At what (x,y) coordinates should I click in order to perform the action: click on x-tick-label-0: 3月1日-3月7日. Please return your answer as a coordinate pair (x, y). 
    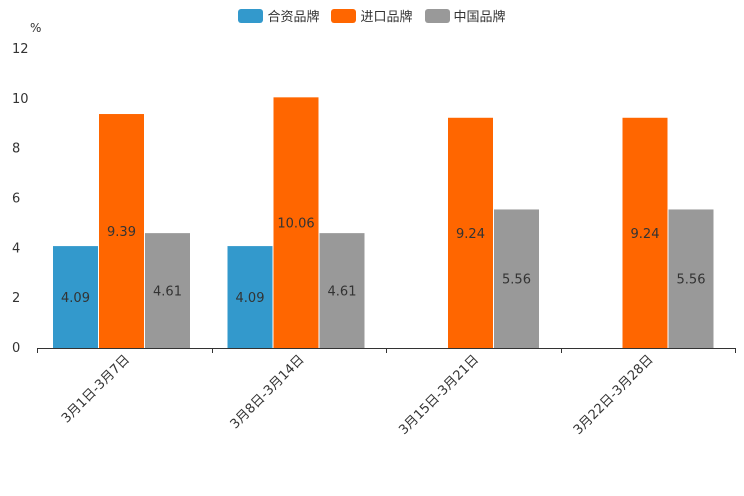
    Looking at the image, I should click on (96, 389).